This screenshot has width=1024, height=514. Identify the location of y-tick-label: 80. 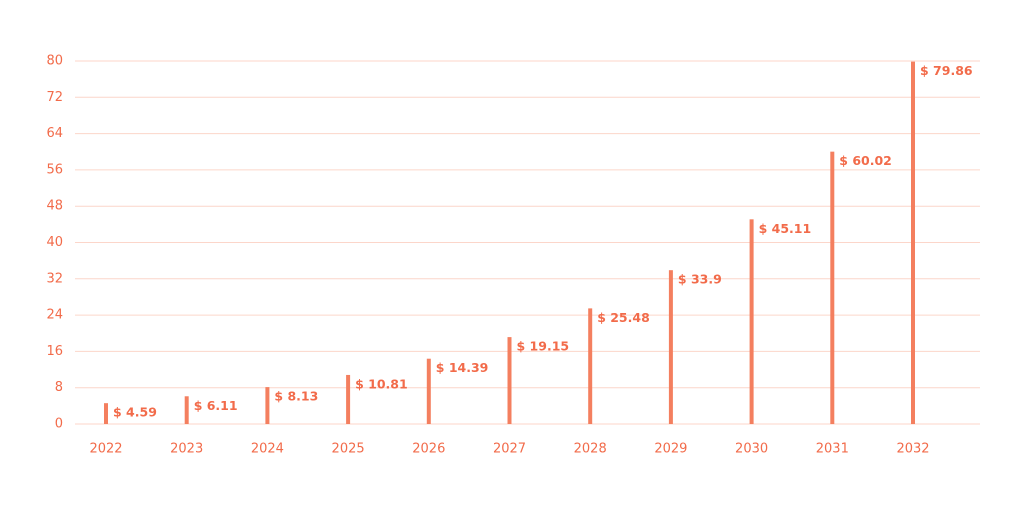
(54, 61).